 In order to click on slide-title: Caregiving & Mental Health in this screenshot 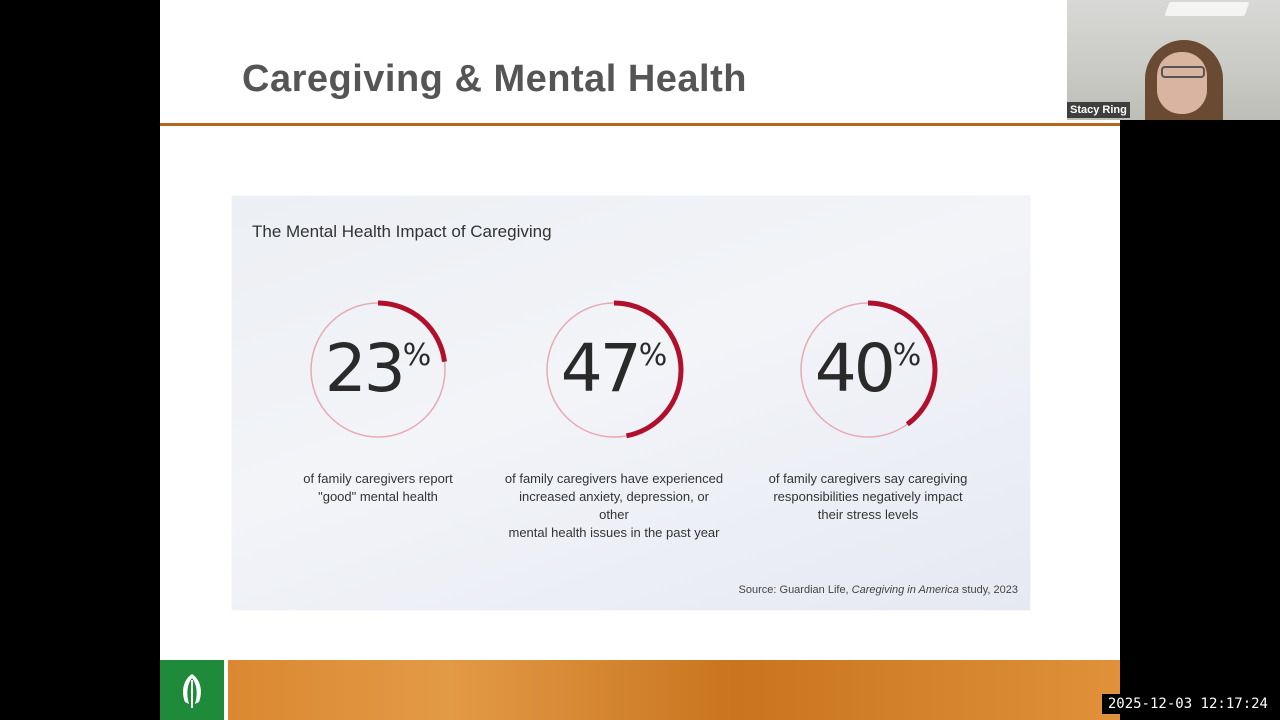, I will do `click(494, 79)`.